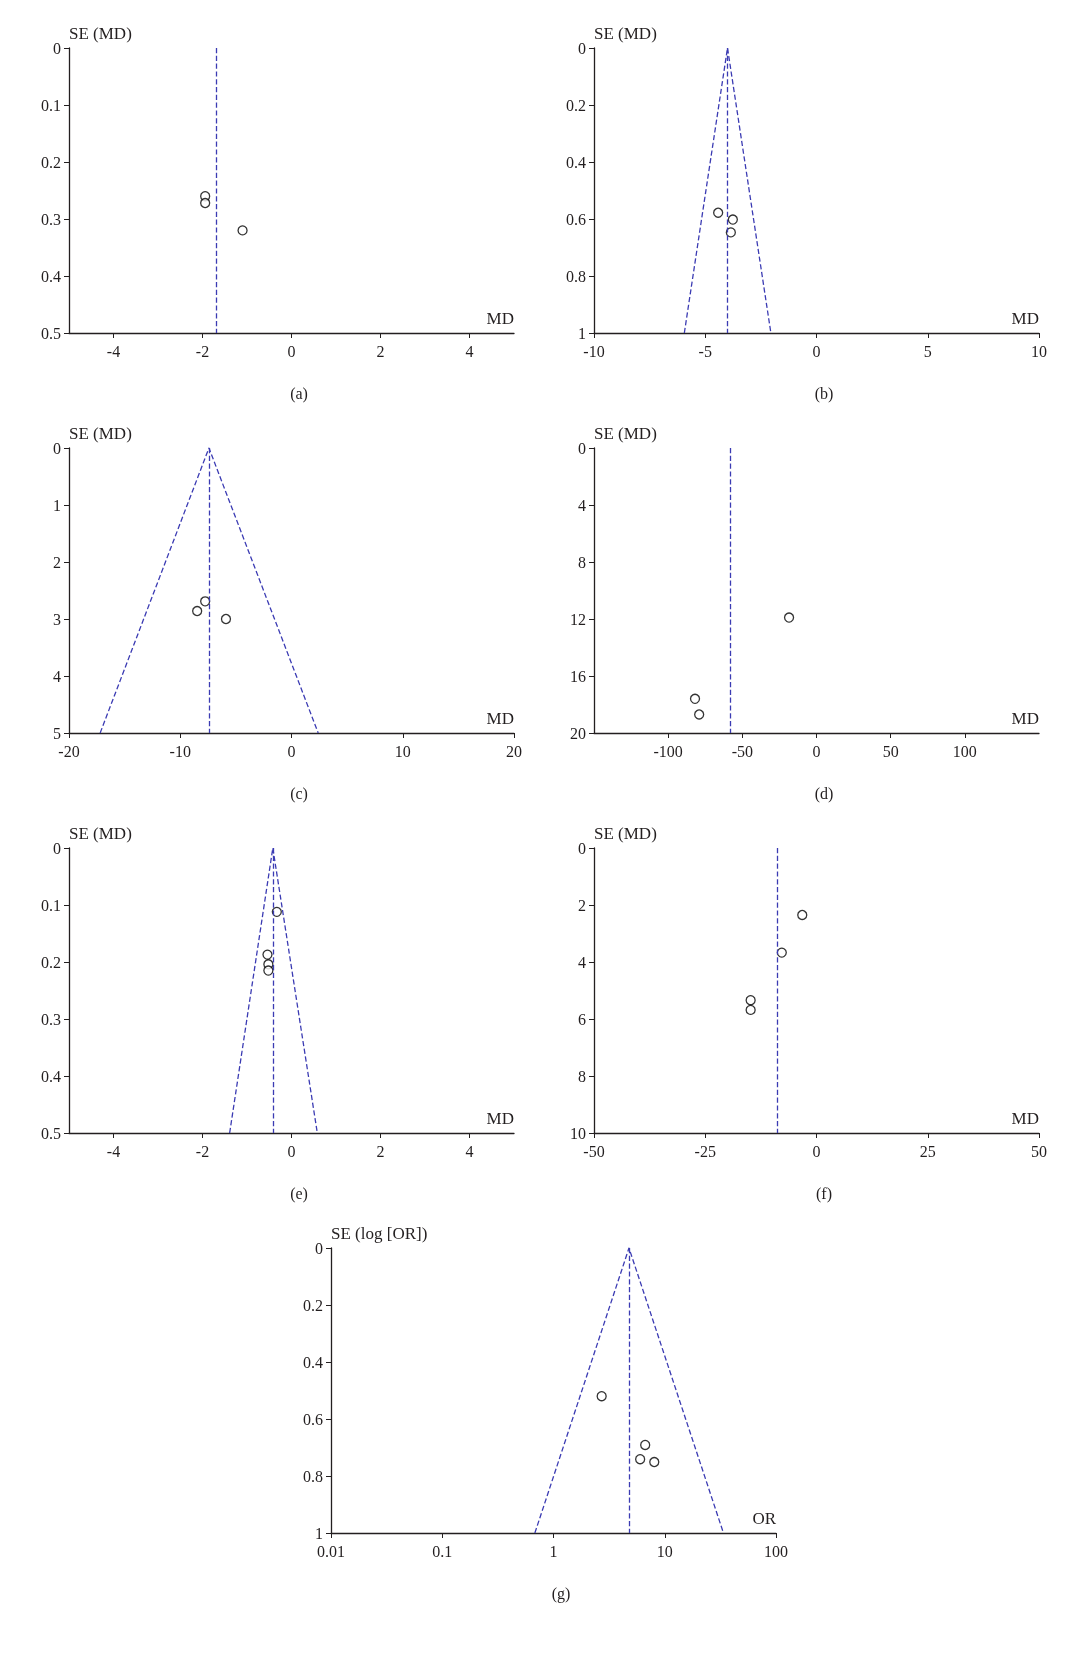 Image resolution: width=1067 pixels, height=1653 pixels. What do you see at coordinates (577, 676) in the screenshot?
I see `y-tick-label: 16` at bounding box center [577, 676].